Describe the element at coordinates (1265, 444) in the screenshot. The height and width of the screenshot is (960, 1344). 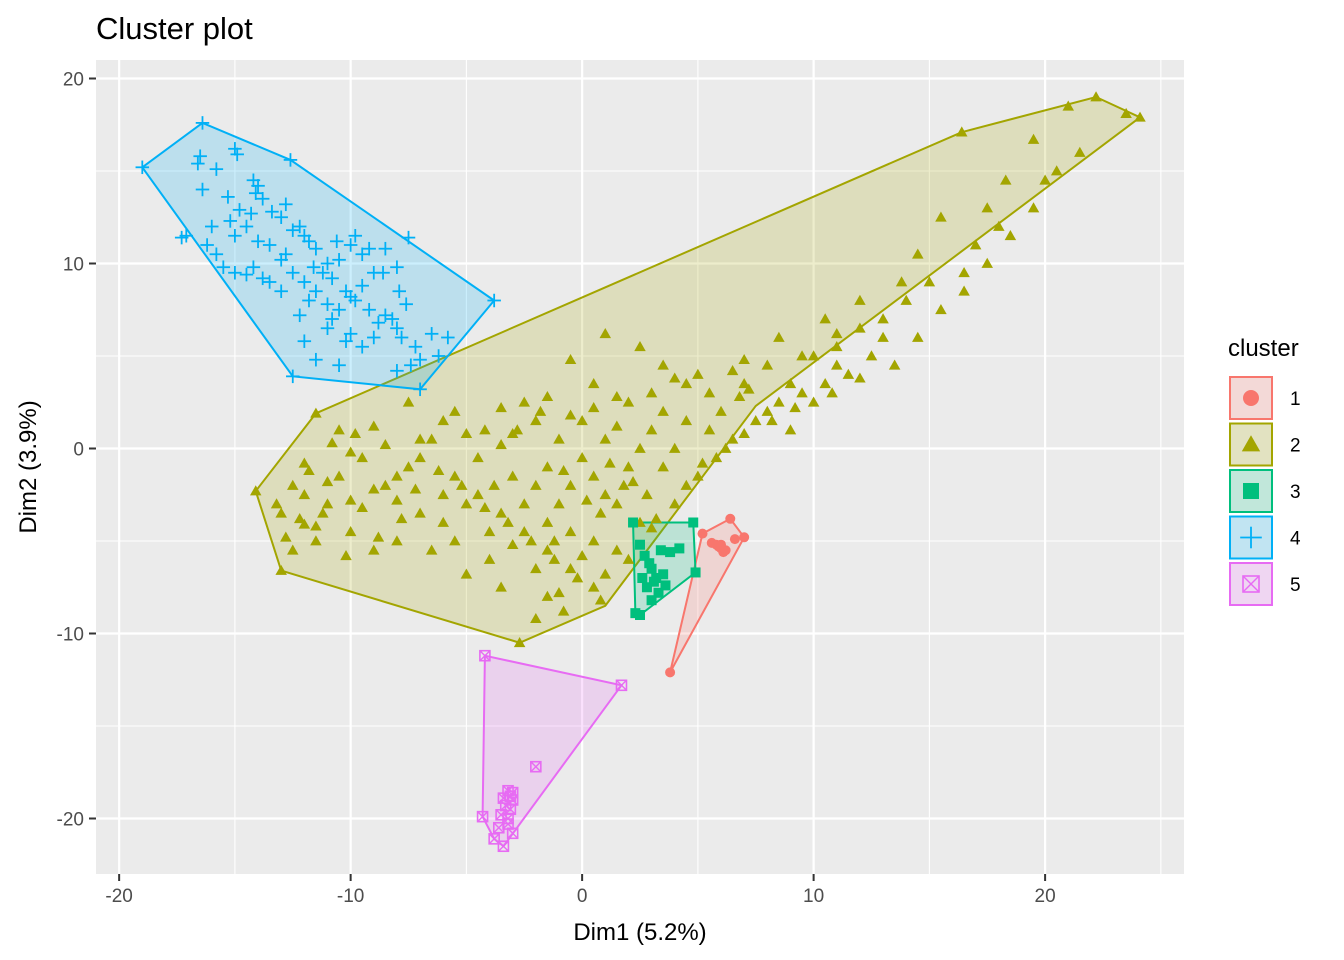
I see `legend-item-2: 2` at that location.